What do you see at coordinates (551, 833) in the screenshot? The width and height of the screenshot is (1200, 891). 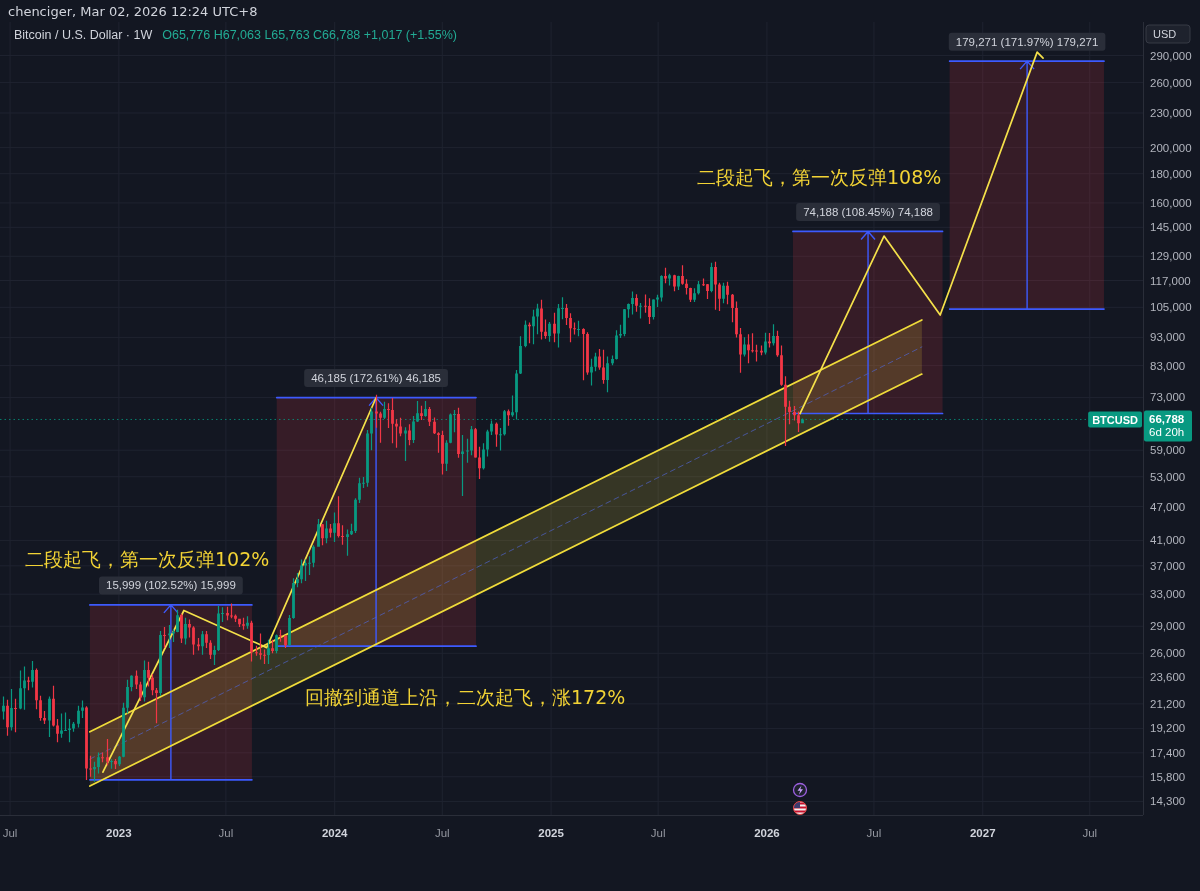 I see `x-tick-label: 2025` at bounding box center [551, 833].